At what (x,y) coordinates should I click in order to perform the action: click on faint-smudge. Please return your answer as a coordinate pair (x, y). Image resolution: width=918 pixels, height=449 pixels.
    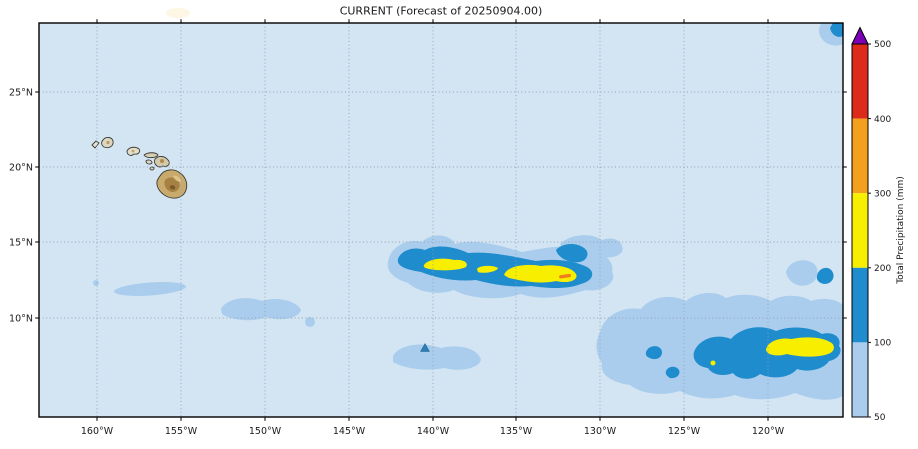
    Looking at the image, I should click on (178, 13).